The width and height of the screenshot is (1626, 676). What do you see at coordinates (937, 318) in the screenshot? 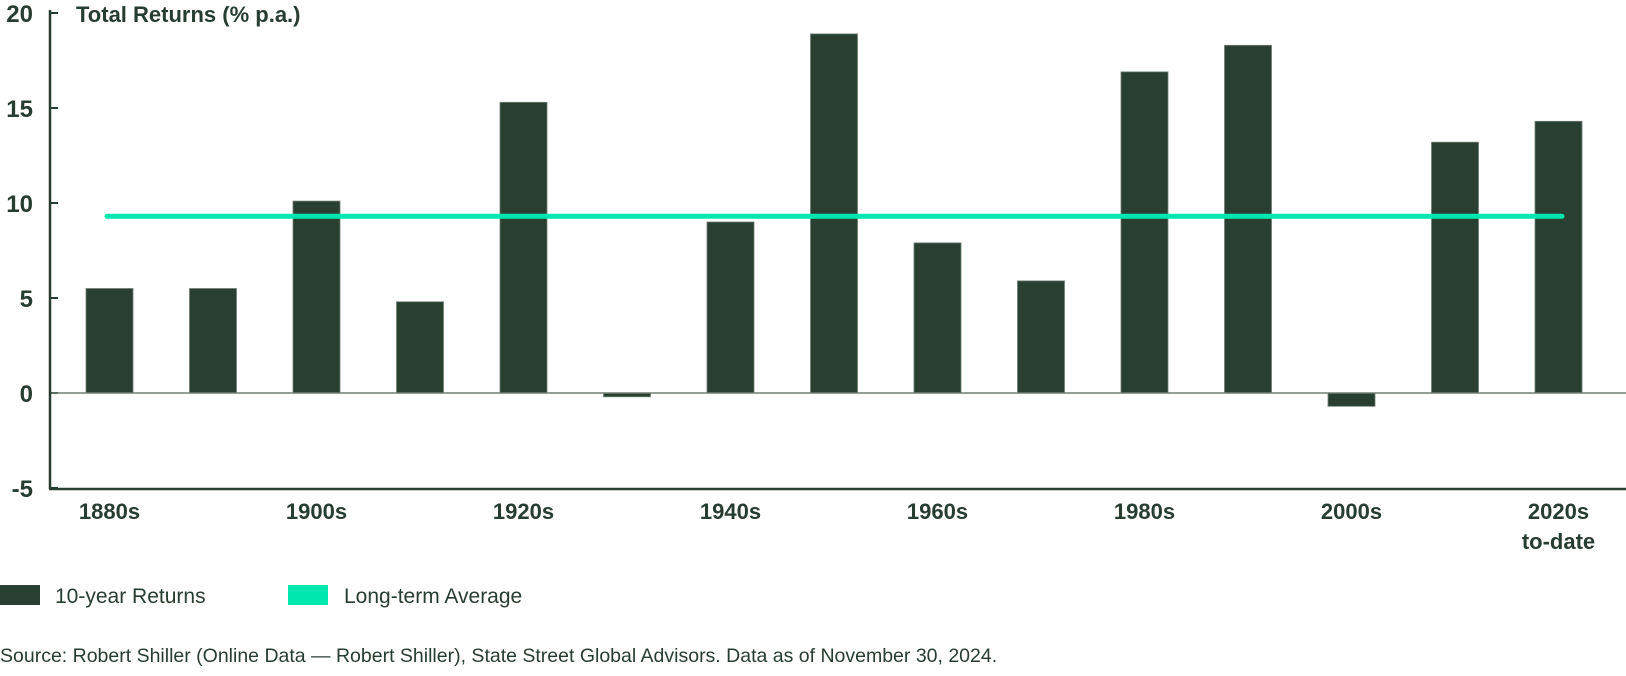
I see `bar-1960s` at bounding box center [937, 318].